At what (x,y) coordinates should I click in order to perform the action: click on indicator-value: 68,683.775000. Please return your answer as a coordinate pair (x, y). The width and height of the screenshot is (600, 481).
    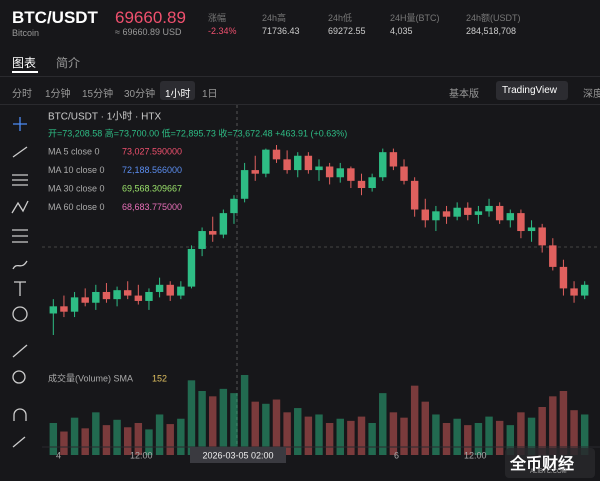
    Looking at the image, I should click on (152, 207).